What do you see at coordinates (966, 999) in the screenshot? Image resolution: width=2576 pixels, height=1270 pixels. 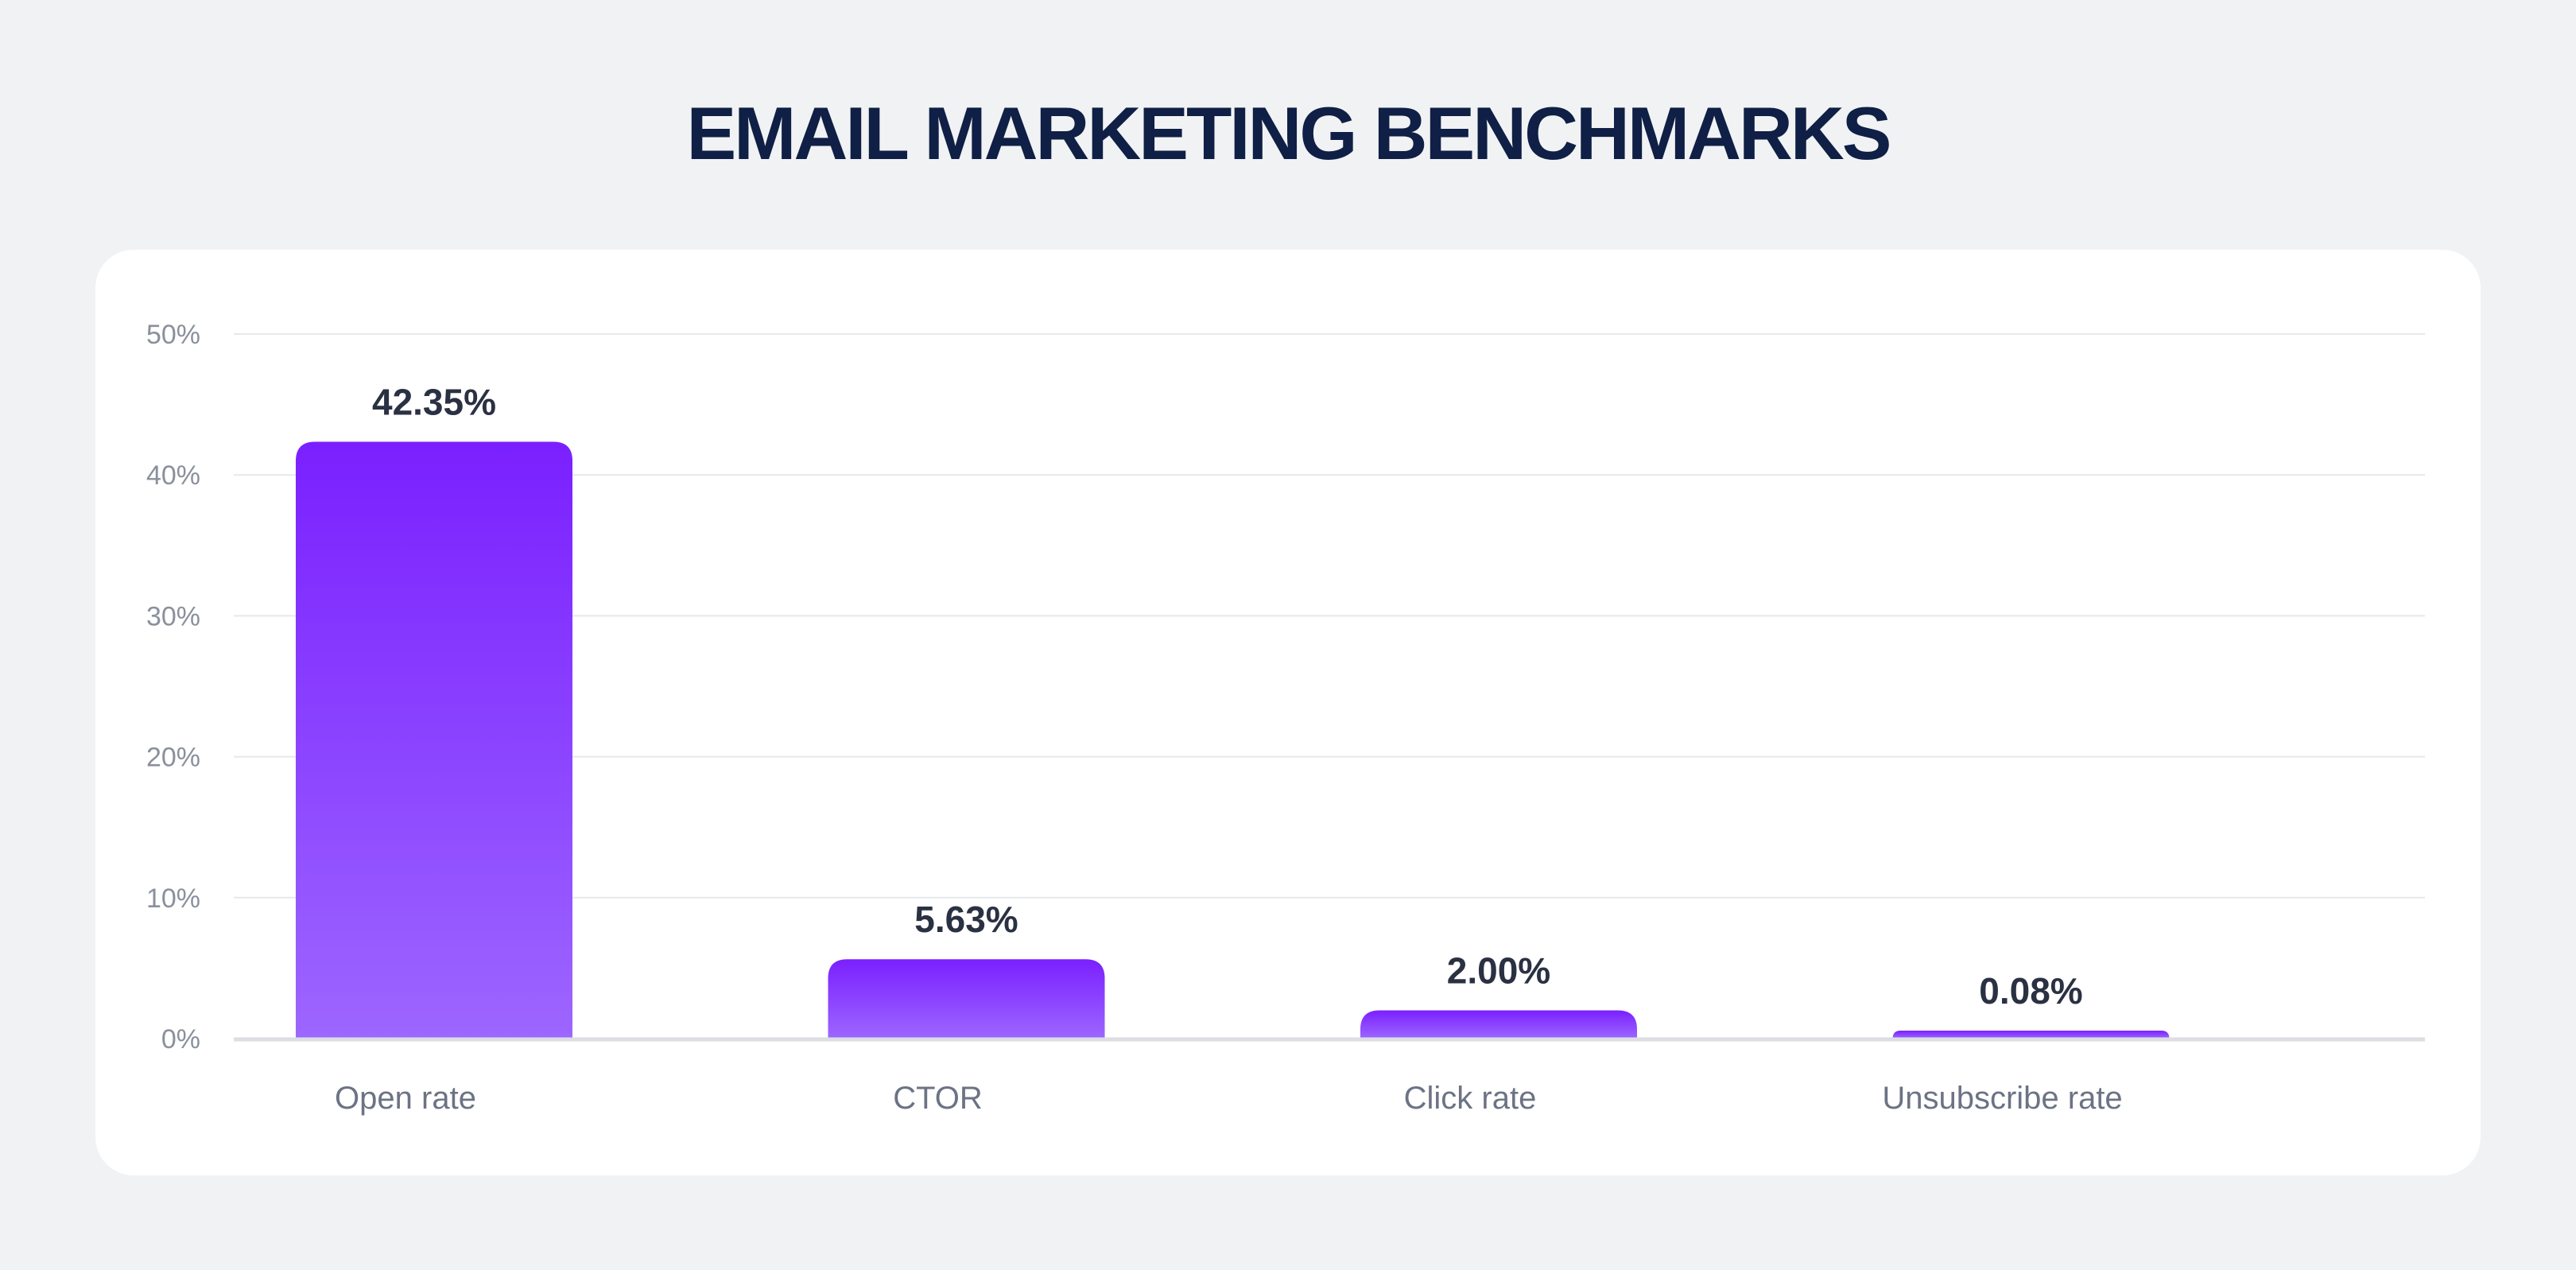 I see `bar-ctor` at bounding box center [966, 999].